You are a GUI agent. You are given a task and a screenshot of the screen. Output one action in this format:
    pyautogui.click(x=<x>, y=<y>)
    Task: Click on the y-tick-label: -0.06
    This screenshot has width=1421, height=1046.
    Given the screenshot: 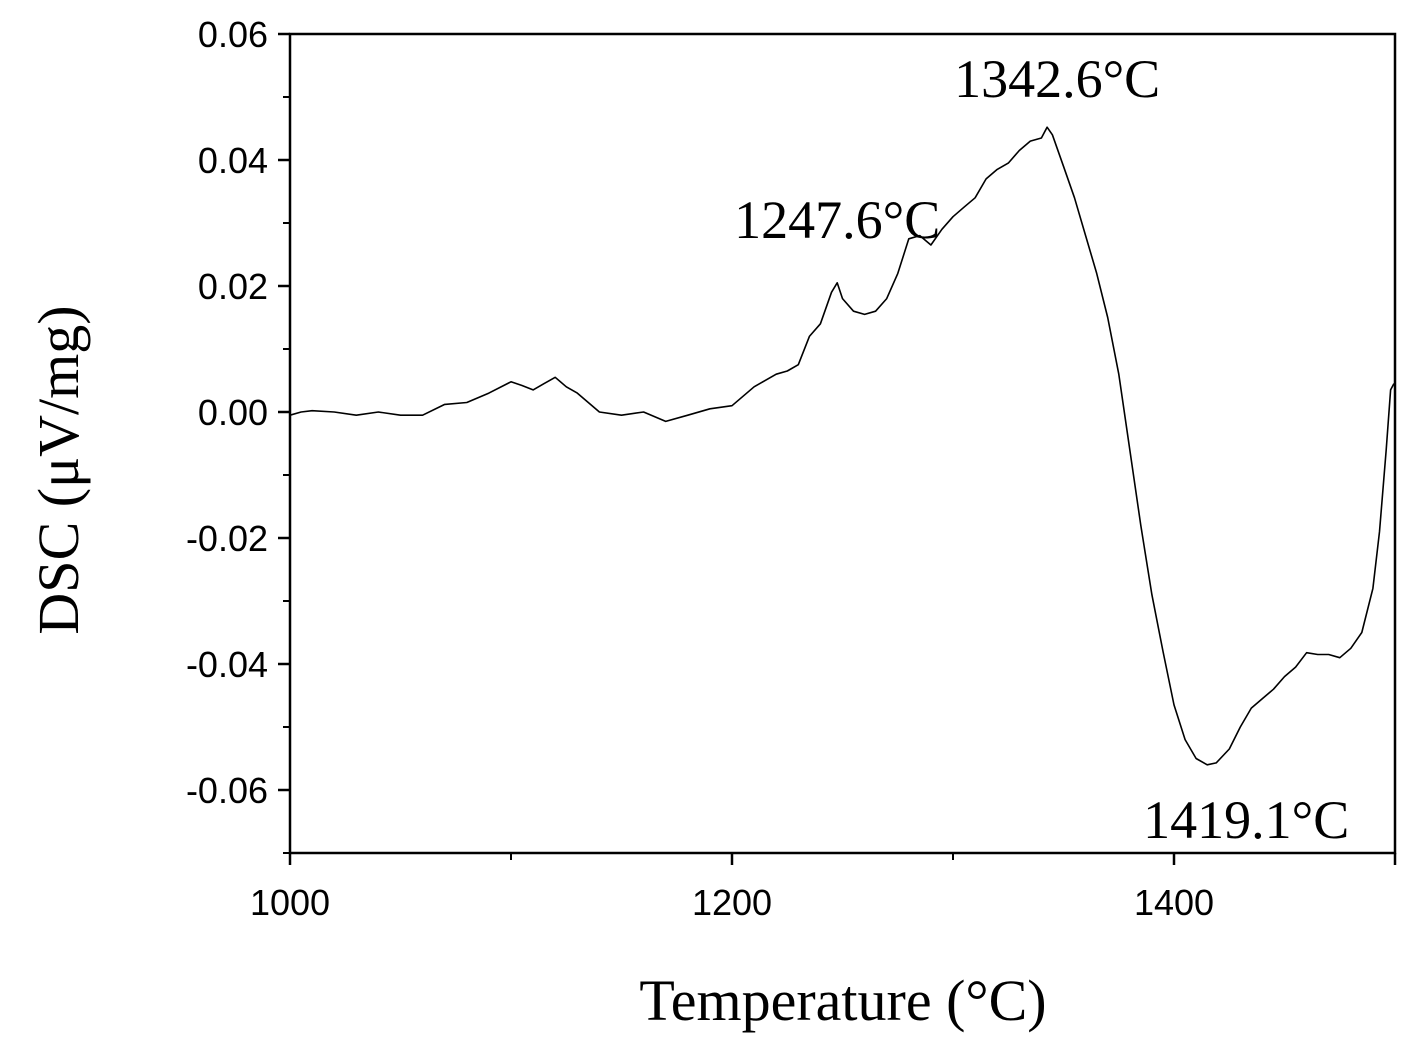 What is the action you would take?
    pyautogui.click(x=227, y=790)
    